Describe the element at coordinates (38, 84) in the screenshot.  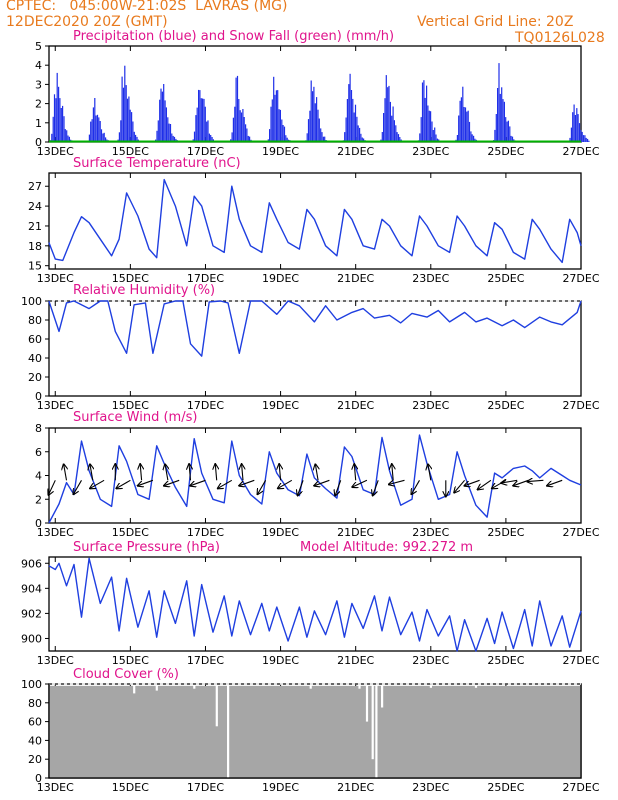
I see `precip-ytick-label: 3` at that location.